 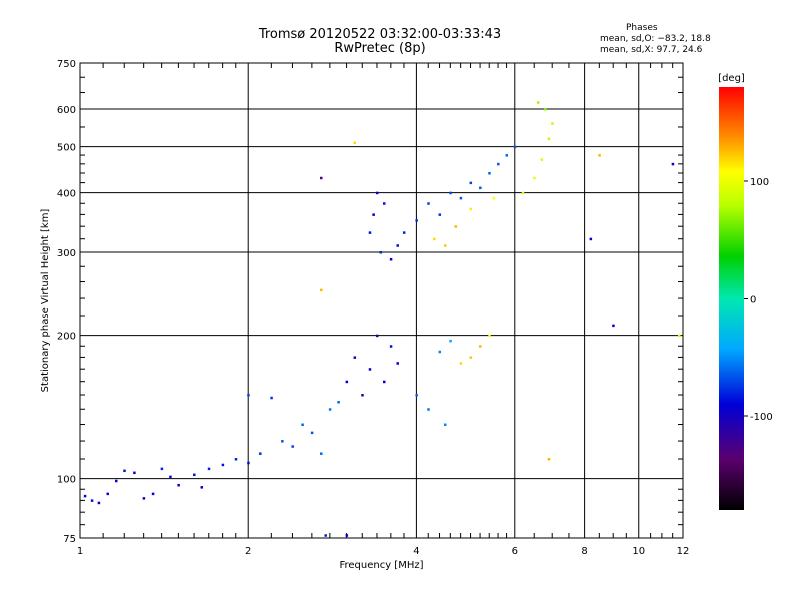 What do you see at coordinates (66, 194) in the screenshot?
I see `y-tick-label: 400` at bounding box center [66, 194].